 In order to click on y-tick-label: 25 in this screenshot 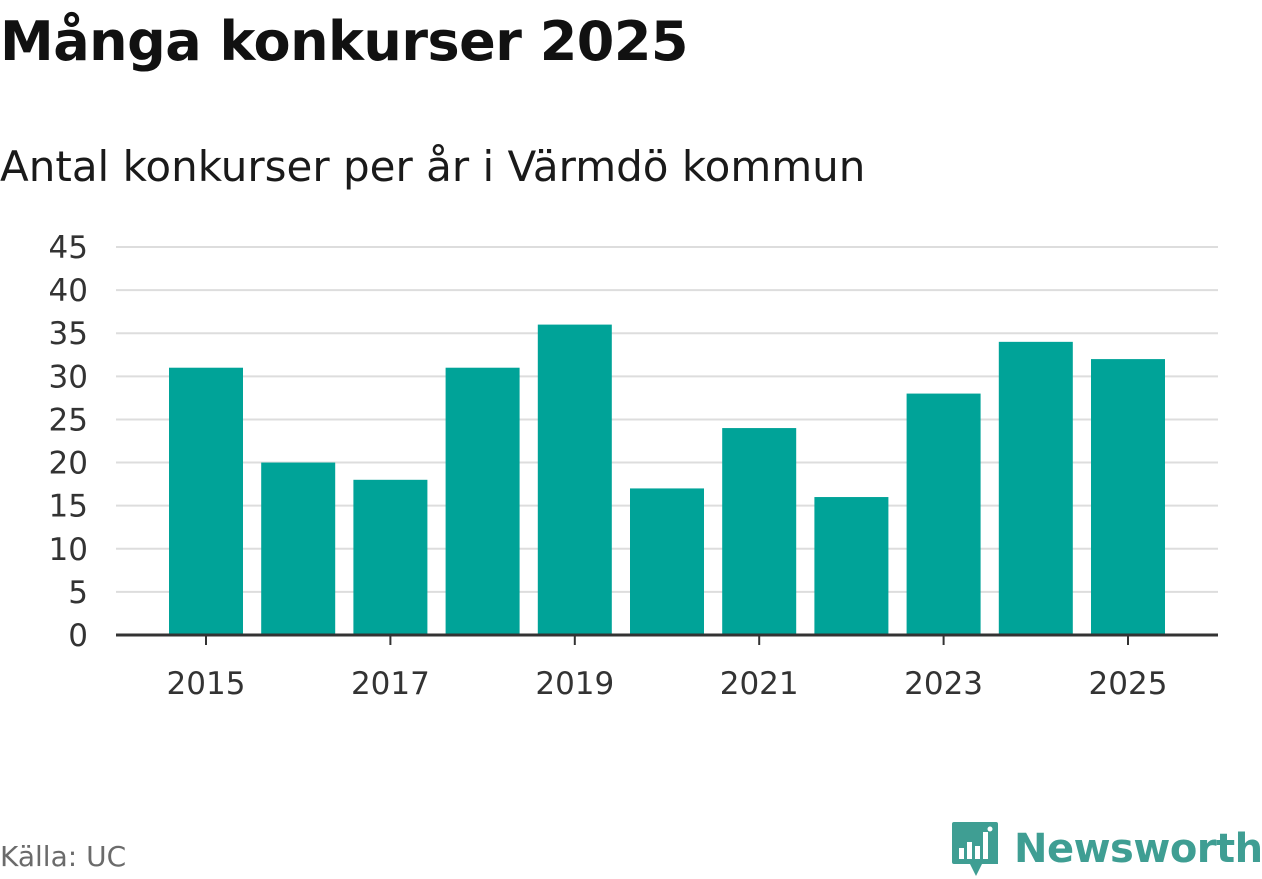, I will do `click(68, 420)`.